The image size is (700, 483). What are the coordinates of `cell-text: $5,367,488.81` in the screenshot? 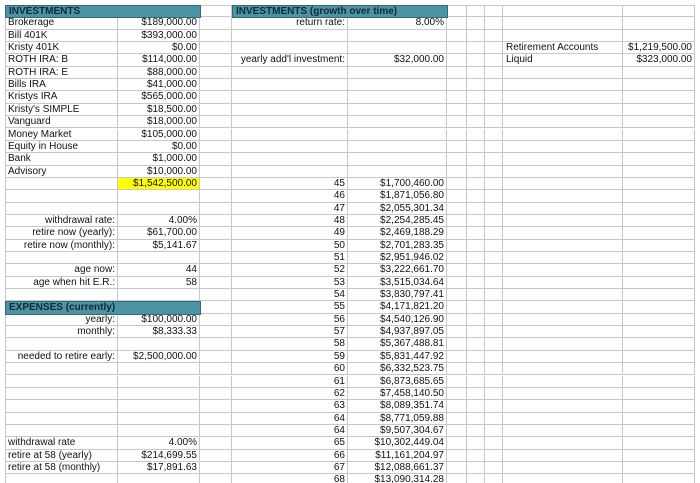 It's located at (412, 344).